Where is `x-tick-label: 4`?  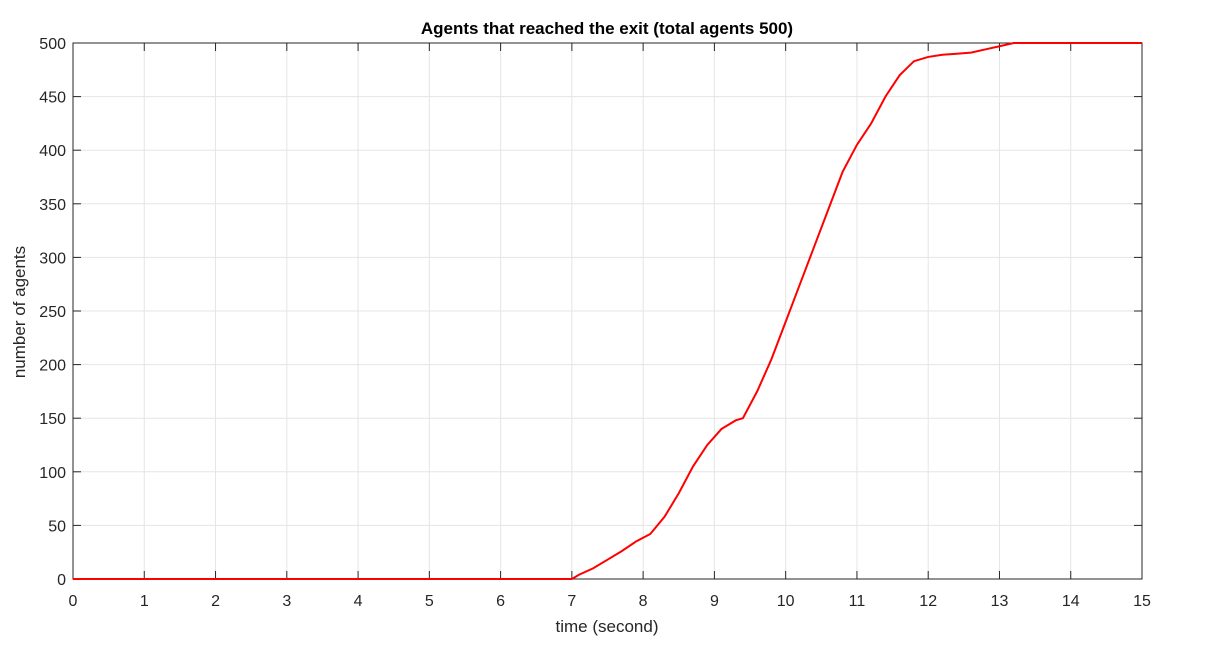 x-tick-label: 4 is located at coordinates (358, 601).